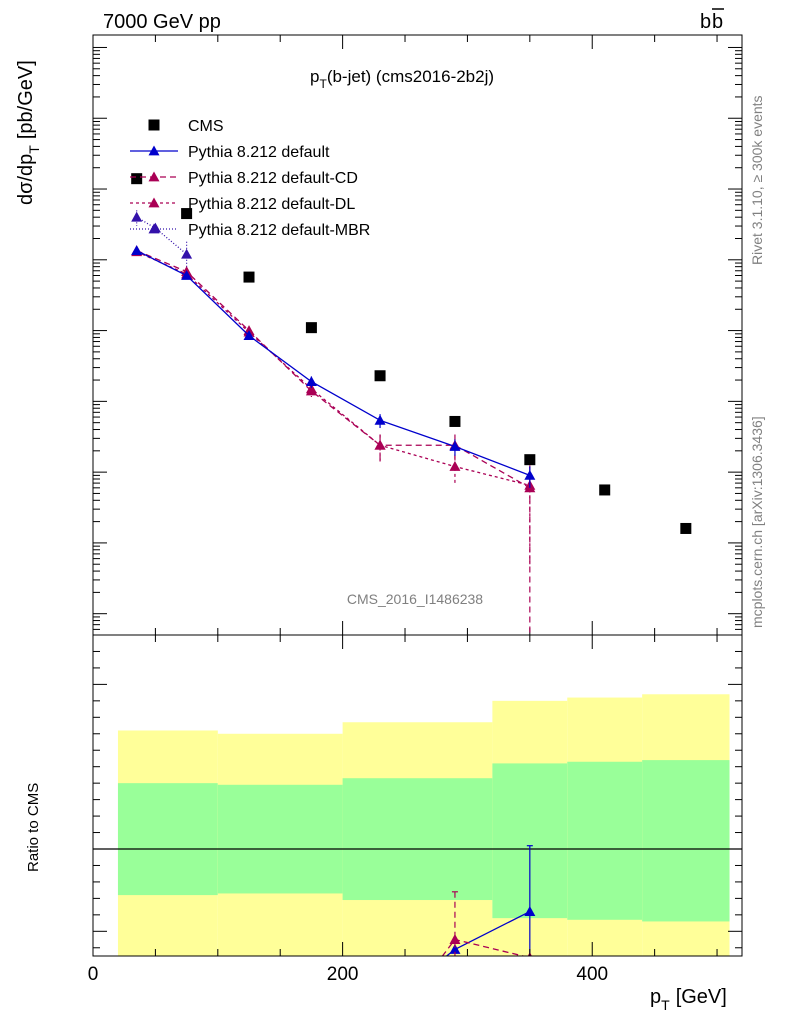 Image resolution: width=786 pixels, height=1024 pixels. I want to click on y-tick-label: 10⁻², so click(62, 542).